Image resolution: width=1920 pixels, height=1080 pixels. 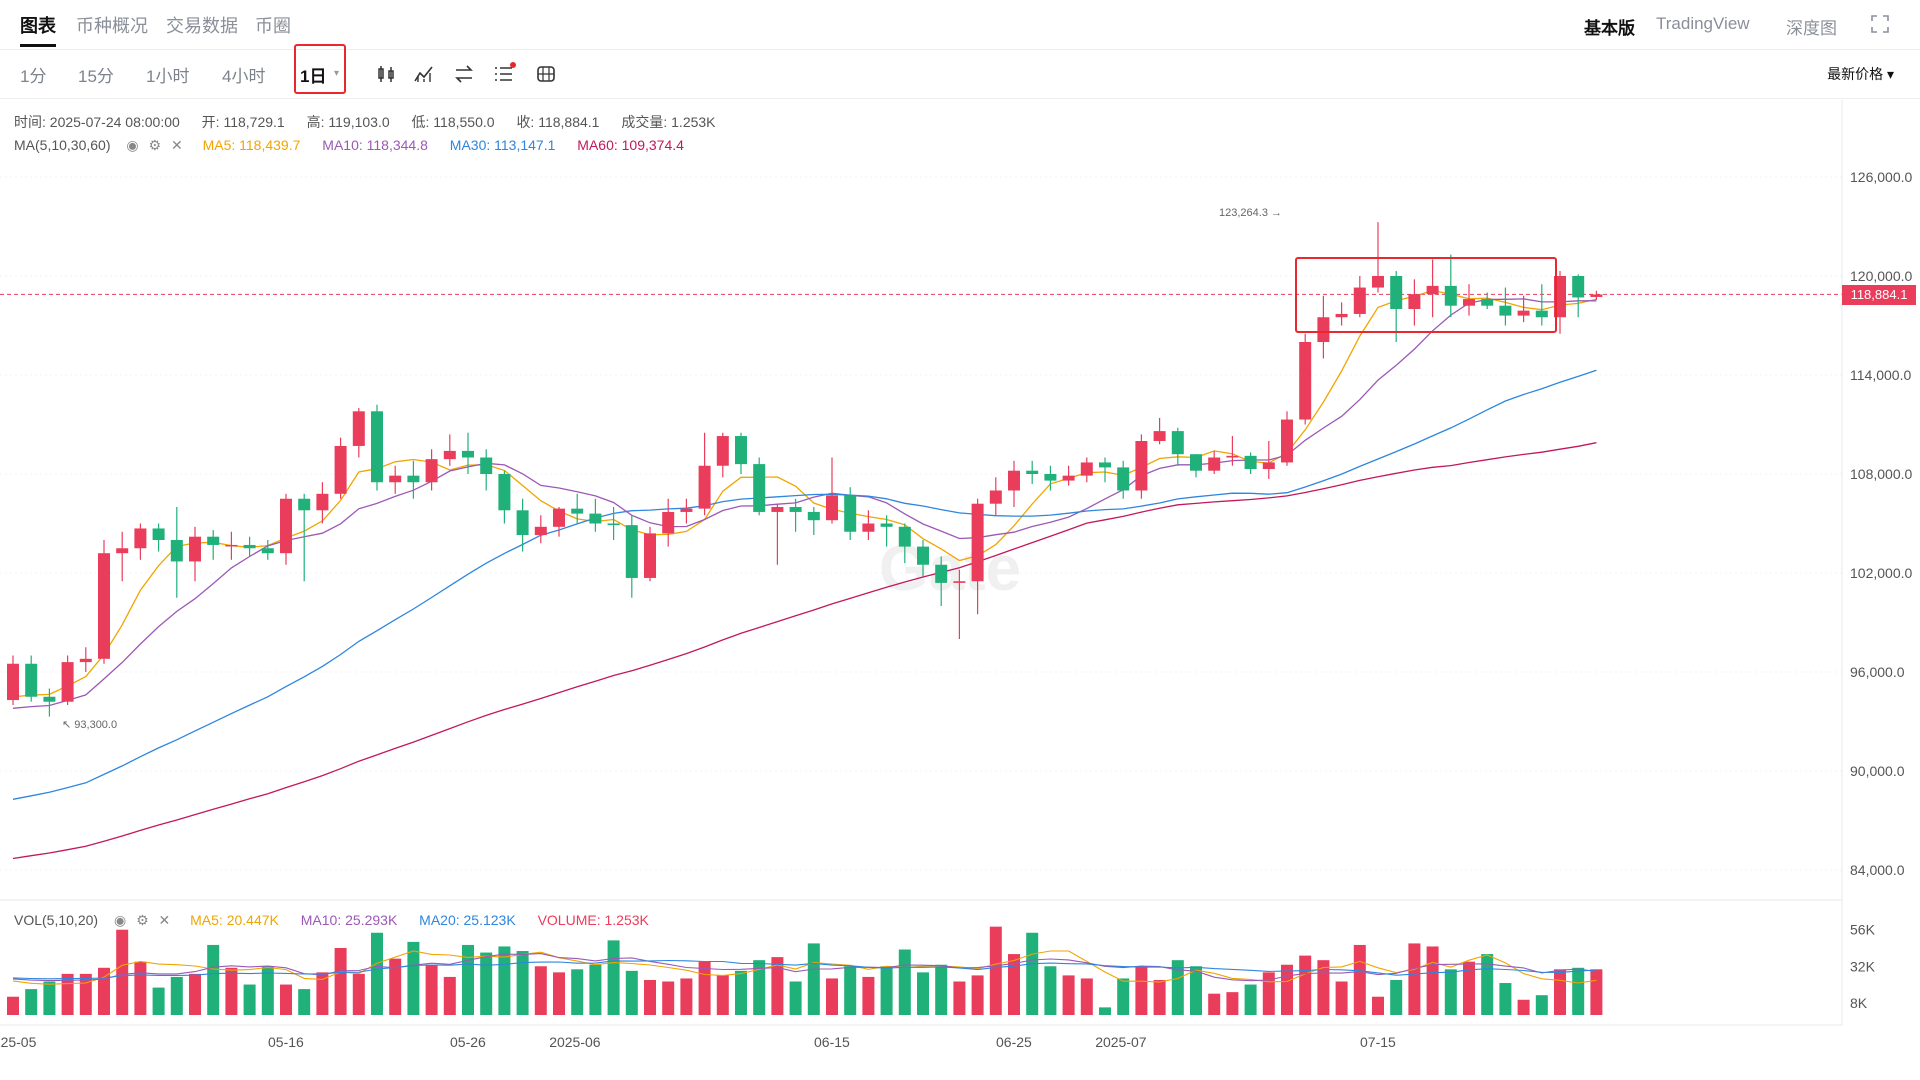 I want to click on fullscreen-icon, so click(x=1880, y=24).